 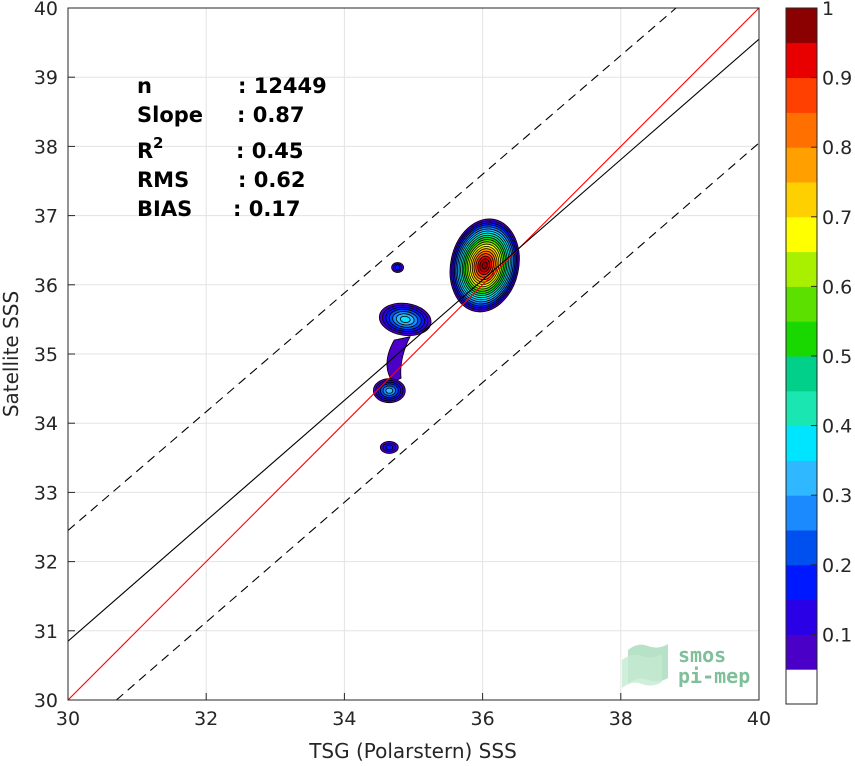 I want to click on x-axis-label: TSG (Polarstern) SSS, so click(x=412, y=751).